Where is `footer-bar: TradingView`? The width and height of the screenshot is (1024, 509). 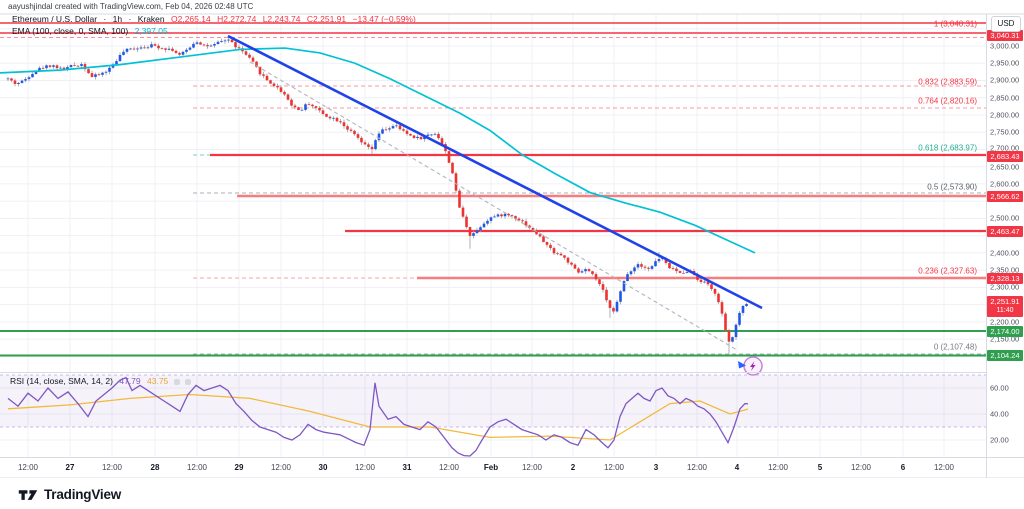
footer-bar: TradingView is located at coordinates (512, 494).